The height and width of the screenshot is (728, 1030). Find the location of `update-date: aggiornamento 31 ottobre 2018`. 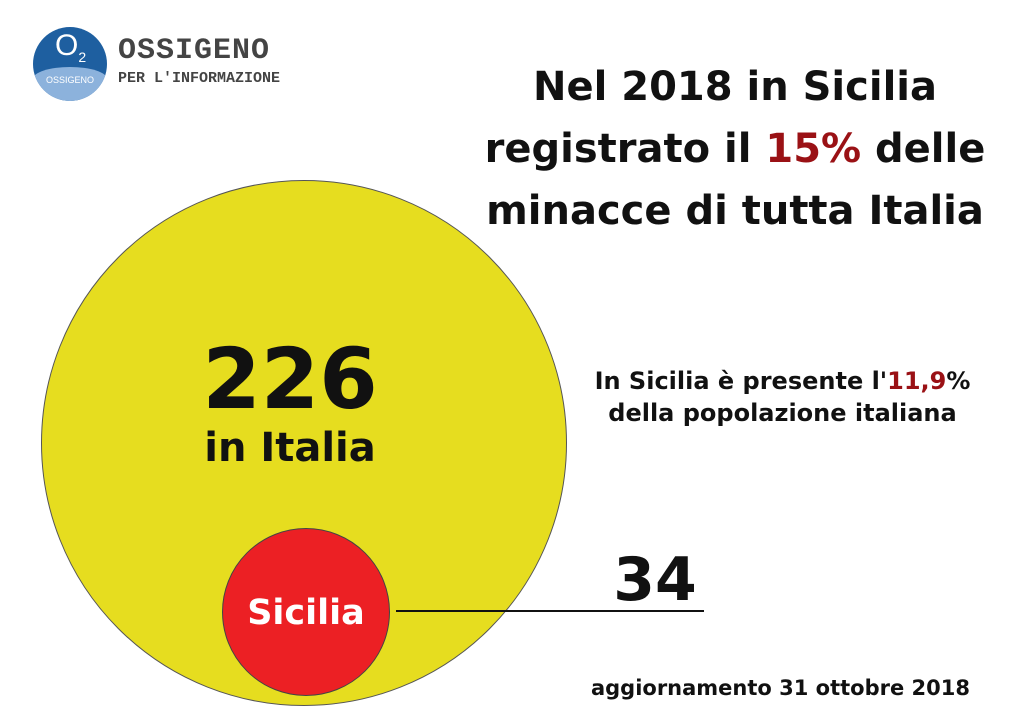

update-date: aggiornamento 31 ottobre 2018 is located at coordinates (780, 688).